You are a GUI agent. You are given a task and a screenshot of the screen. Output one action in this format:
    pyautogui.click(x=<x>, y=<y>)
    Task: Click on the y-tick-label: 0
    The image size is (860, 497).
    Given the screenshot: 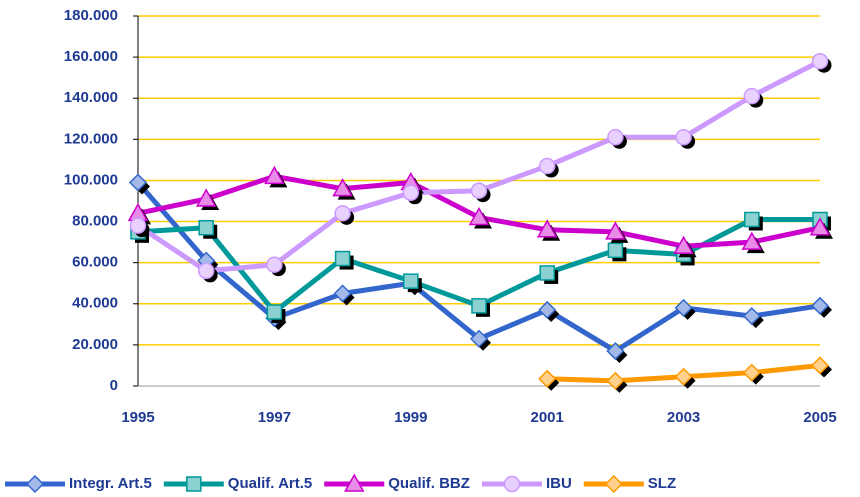 What is the action you would take?
    pyautogui.click(x=114, y=385)
    